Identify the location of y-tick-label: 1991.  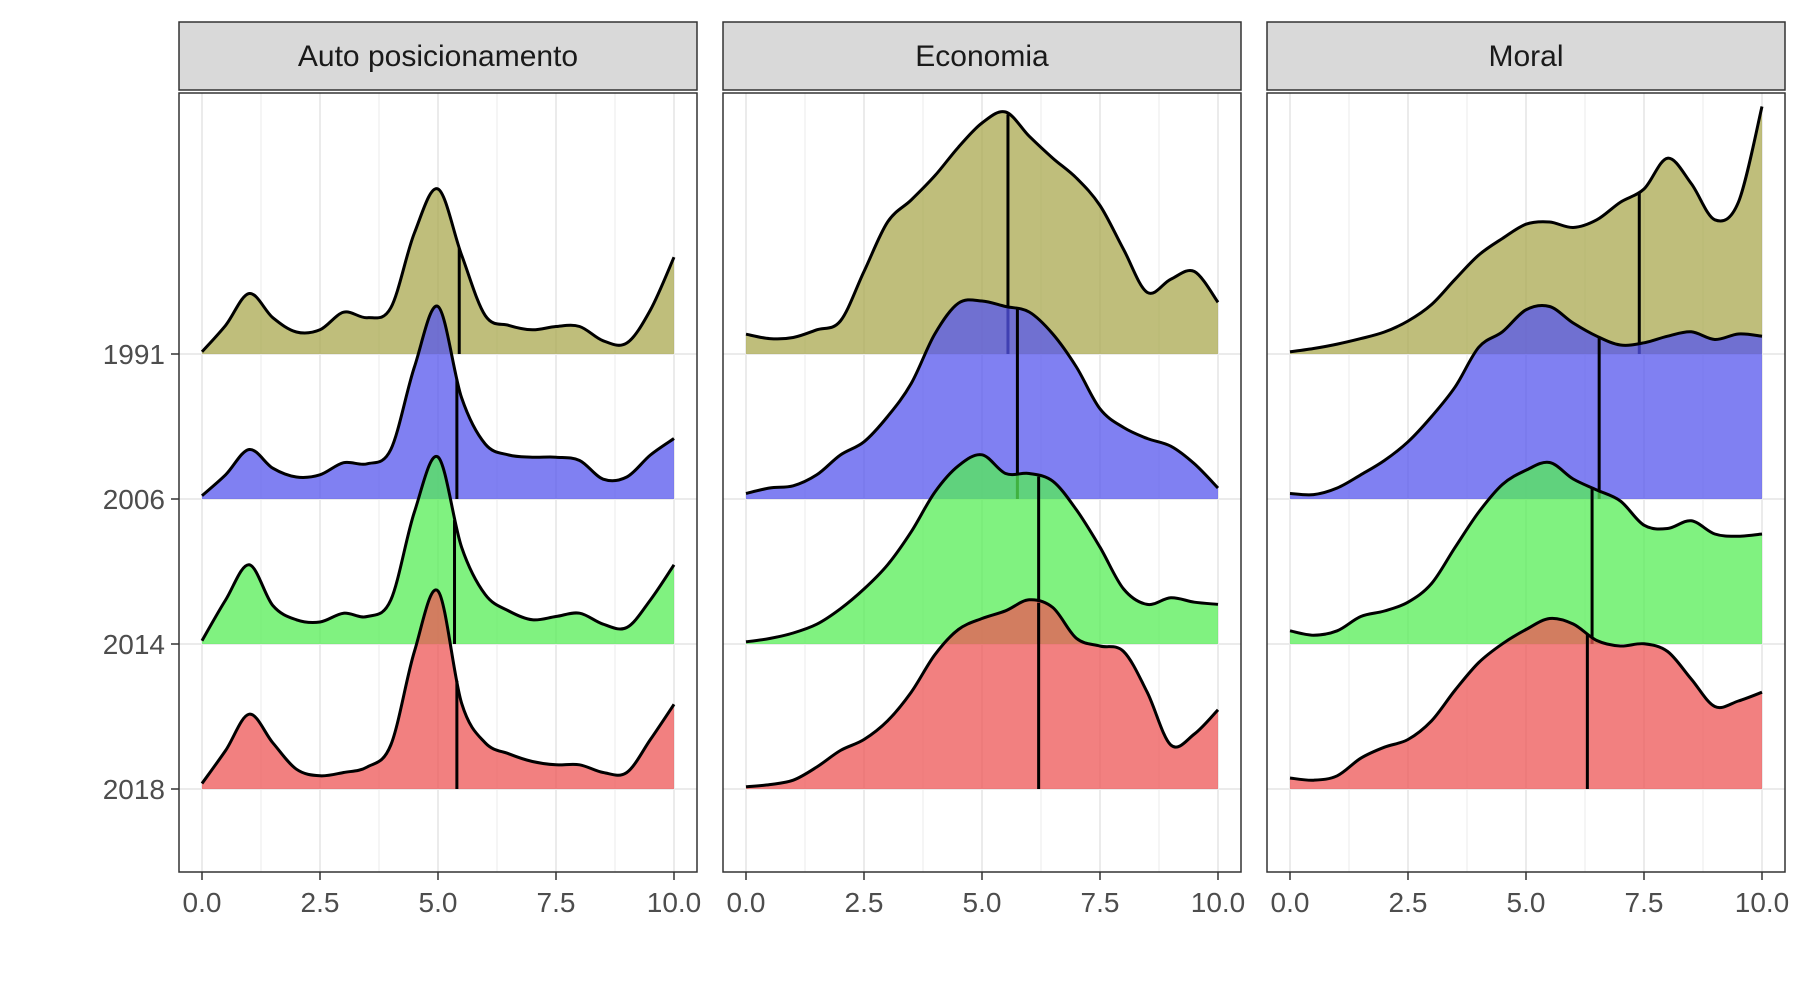
(134, 354).